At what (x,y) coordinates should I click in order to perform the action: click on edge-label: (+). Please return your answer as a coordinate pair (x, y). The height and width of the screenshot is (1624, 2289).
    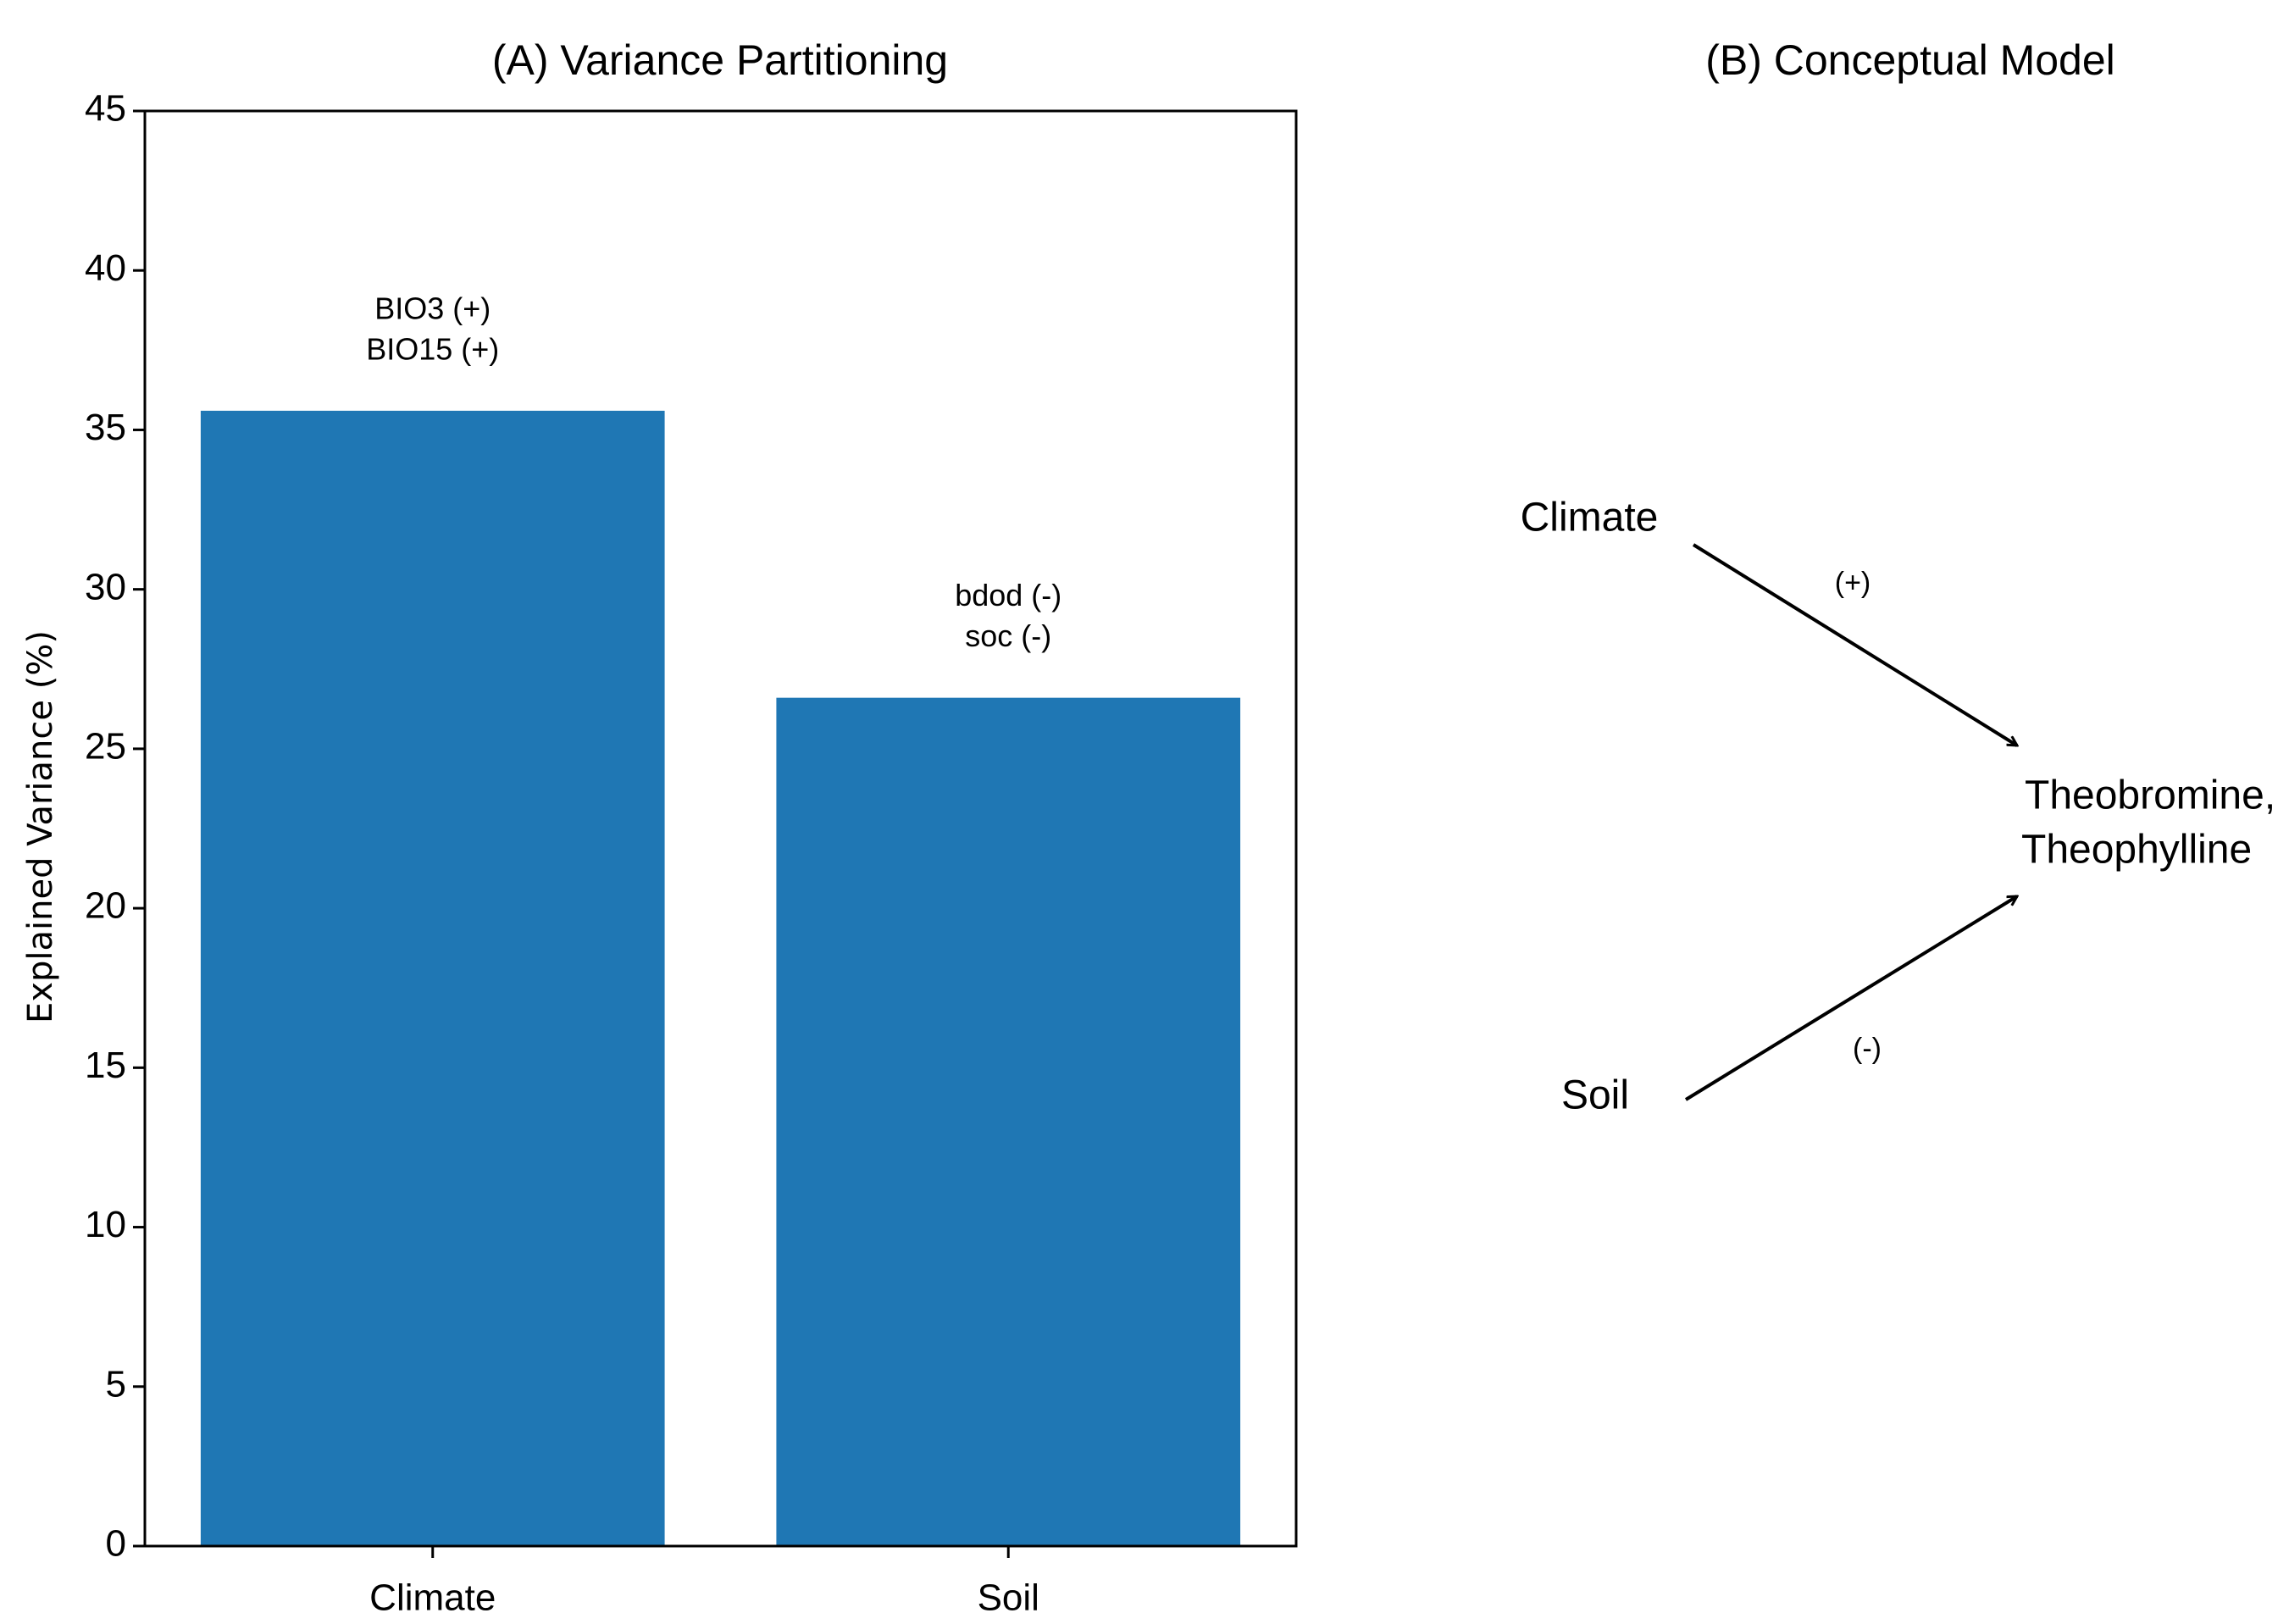
    Looking at the image, I should click on (1853, 583).